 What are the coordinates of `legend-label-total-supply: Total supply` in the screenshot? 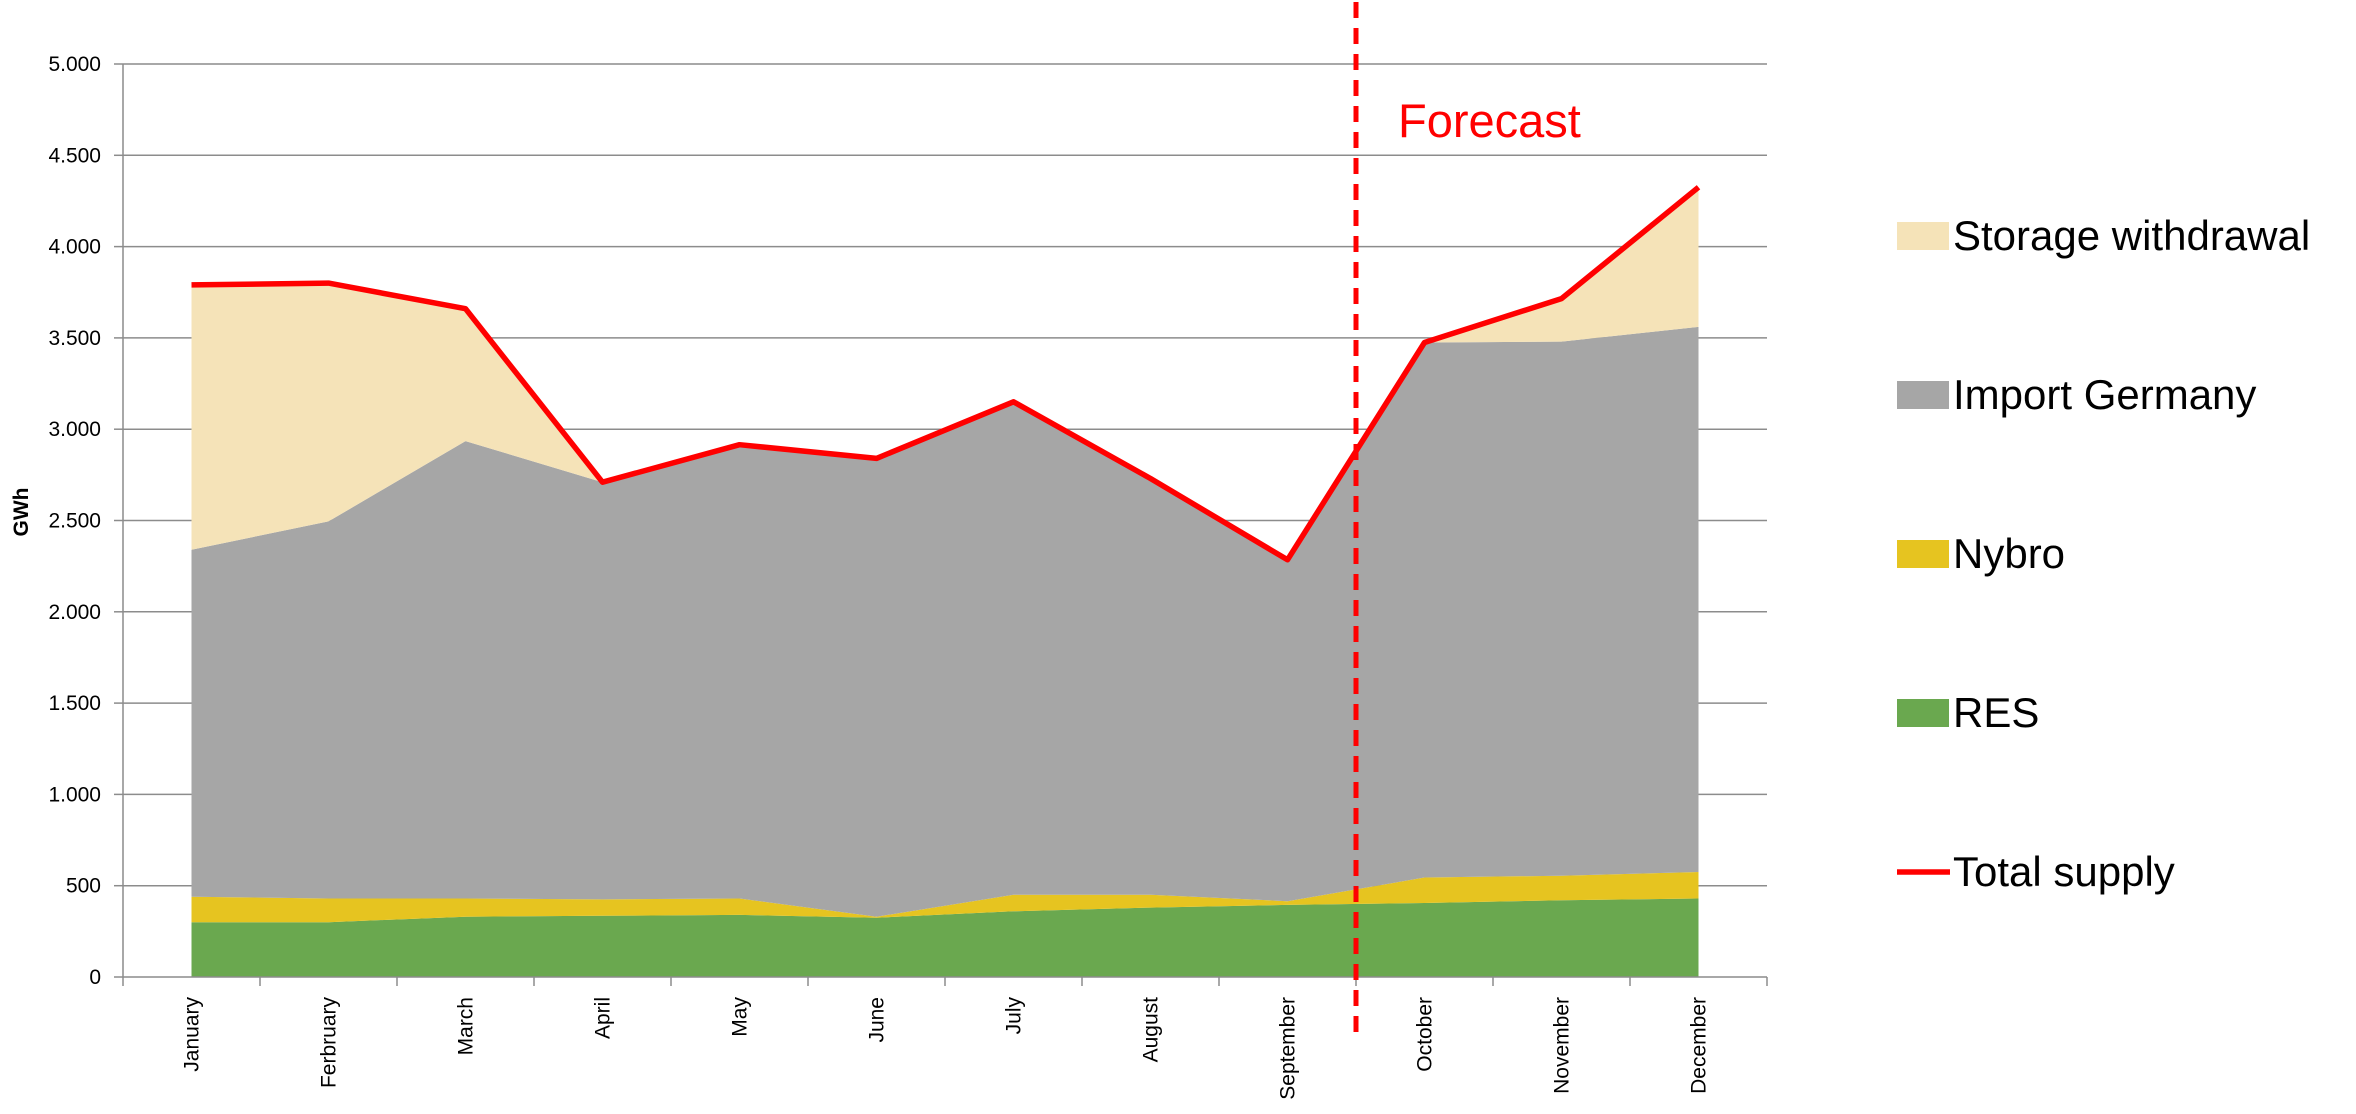 It's located at (2064, 871).